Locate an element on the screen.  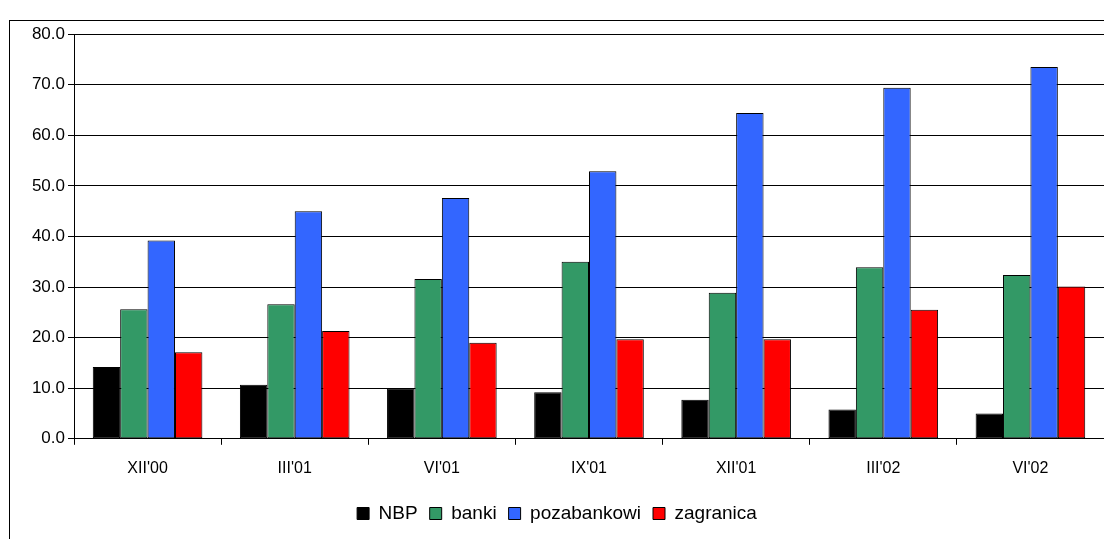
y-tick-label: 30.0 is located at coordinates (48, 286).